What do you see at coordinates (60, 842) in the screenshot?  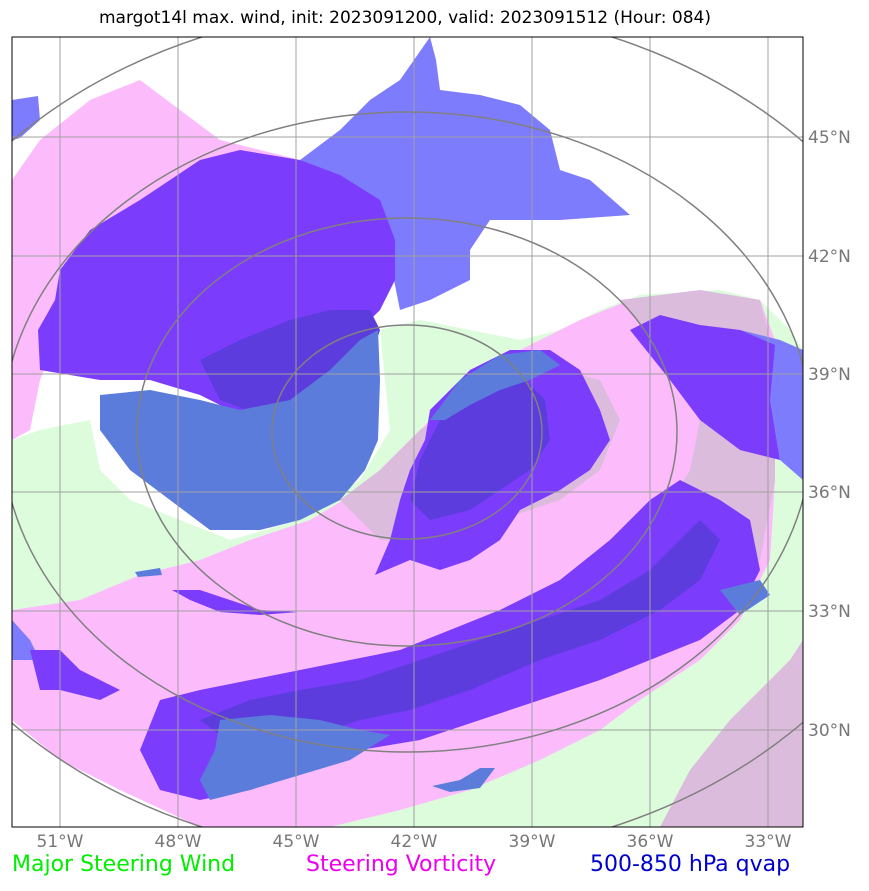 I see `lon-tick-label: 51°W` at bounding box center [60, 842].